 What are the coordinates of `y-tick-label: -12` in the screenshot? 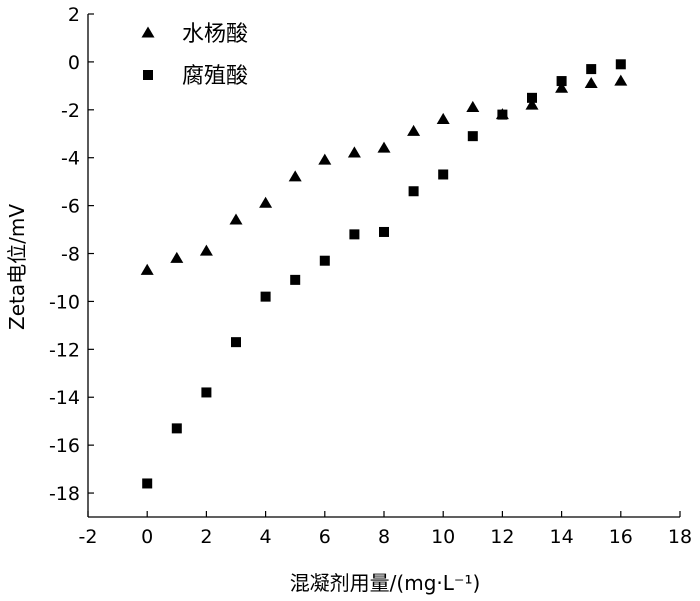 It's located at (64, 350).